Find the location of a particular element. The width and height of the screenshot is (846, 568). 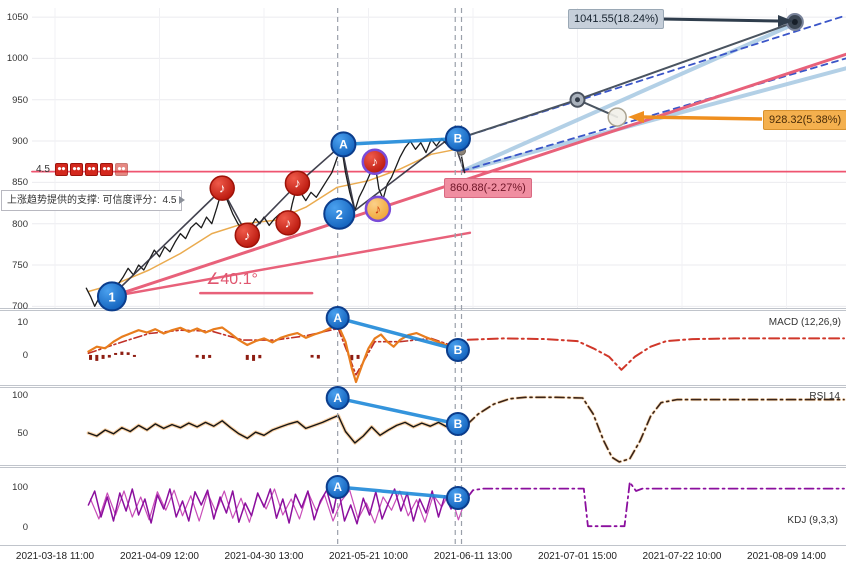

macd-label: MACD (12,26,9) is located at coordinates (804, 322).